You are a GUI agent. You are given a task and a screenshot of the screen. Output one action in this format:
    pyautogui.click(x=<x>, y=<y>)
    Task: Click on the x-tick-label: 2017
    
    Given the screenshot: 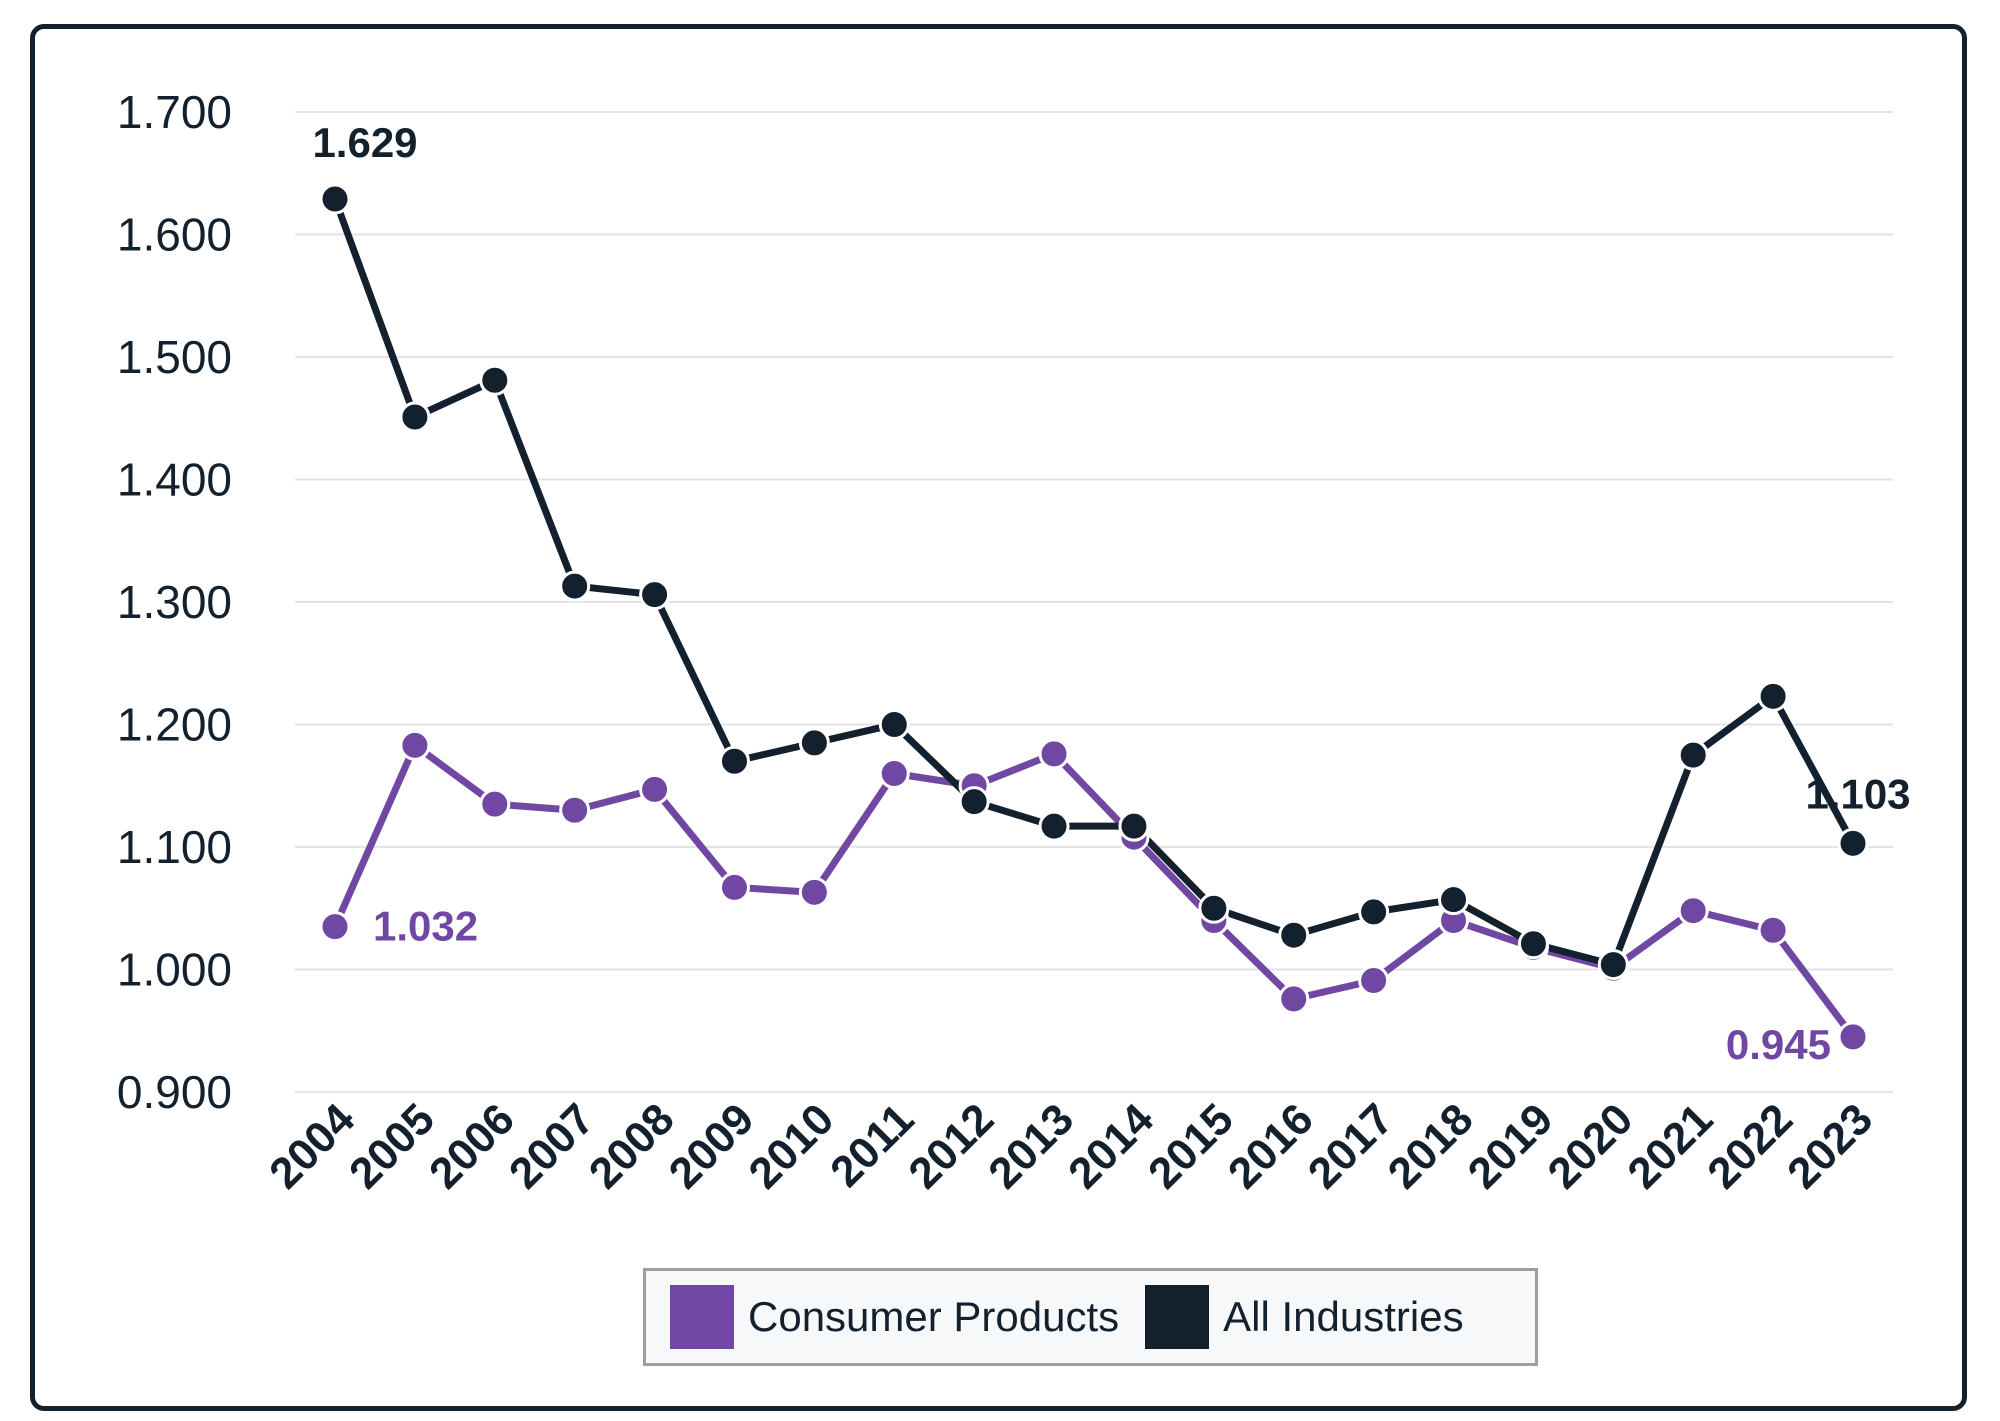 What is the action you would take?
    pyautogui.click(x=1351, y=1146)
    